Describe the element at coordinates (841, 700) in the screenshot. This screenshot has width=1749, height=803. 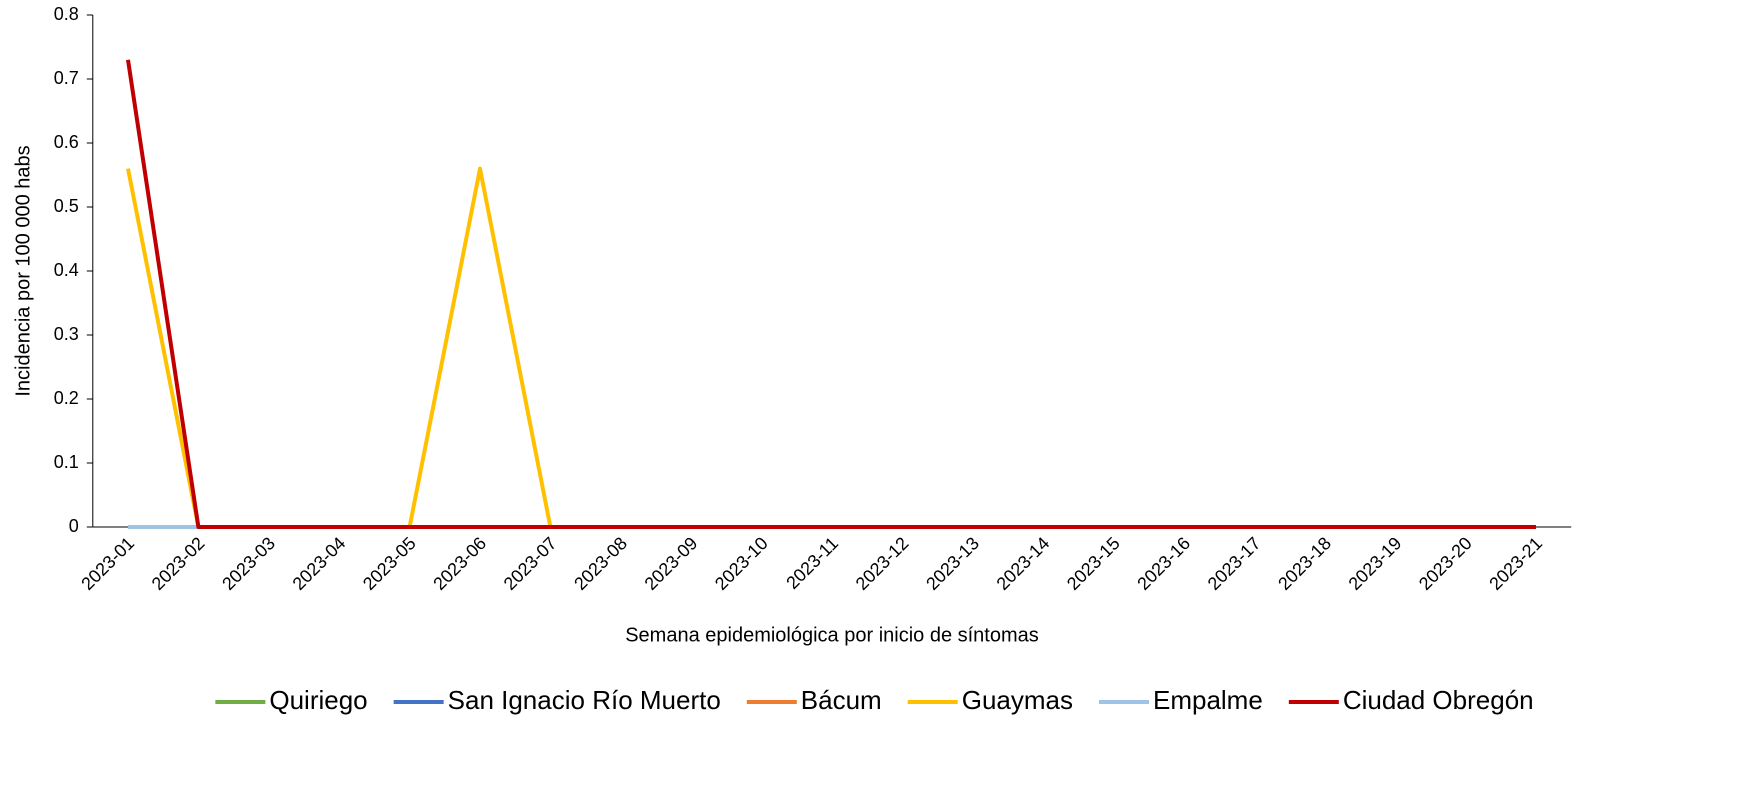
I see `legend-label: Bácum` at that location.